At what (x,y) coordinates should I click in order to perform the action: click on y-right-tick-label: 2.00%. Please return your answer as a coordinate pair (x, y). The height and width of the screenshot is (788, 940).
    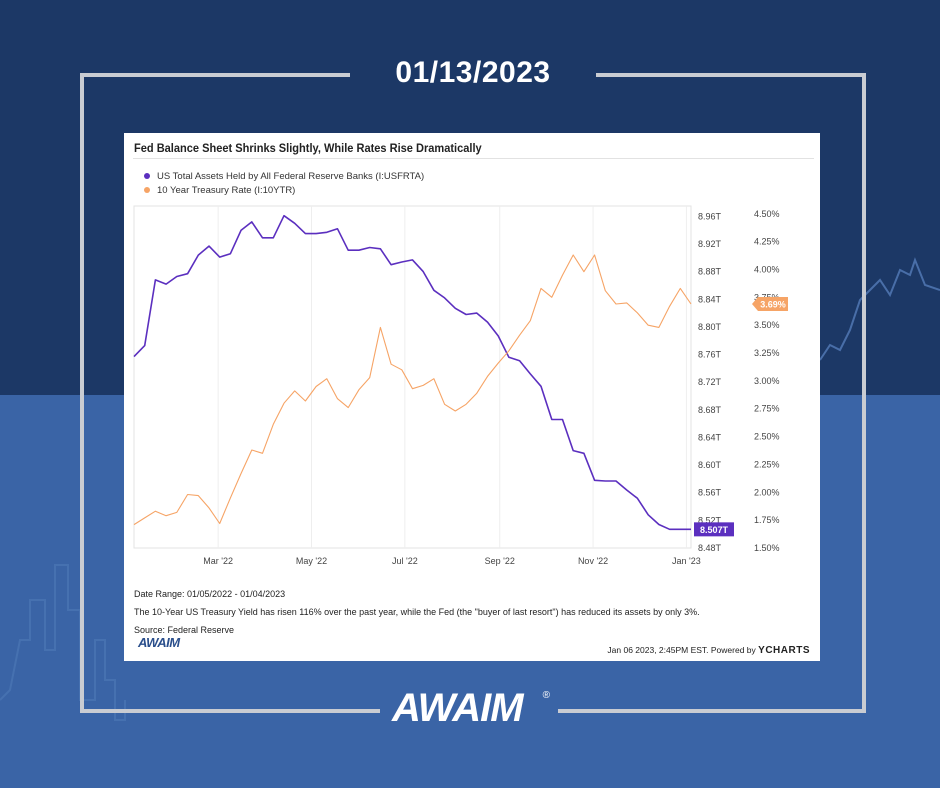
    Looking at the image, I should click on (767, 492).